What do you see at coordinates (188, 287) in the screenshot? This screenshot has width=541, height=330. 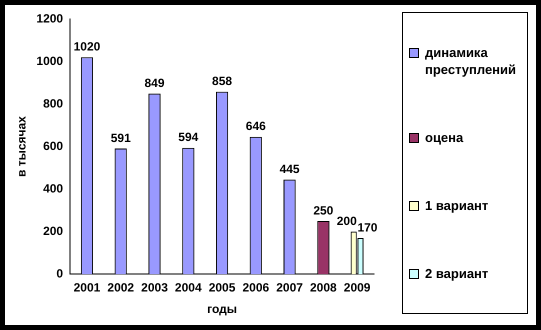 I see `x-tick-label: 2004` at bounding box center [188, 287].